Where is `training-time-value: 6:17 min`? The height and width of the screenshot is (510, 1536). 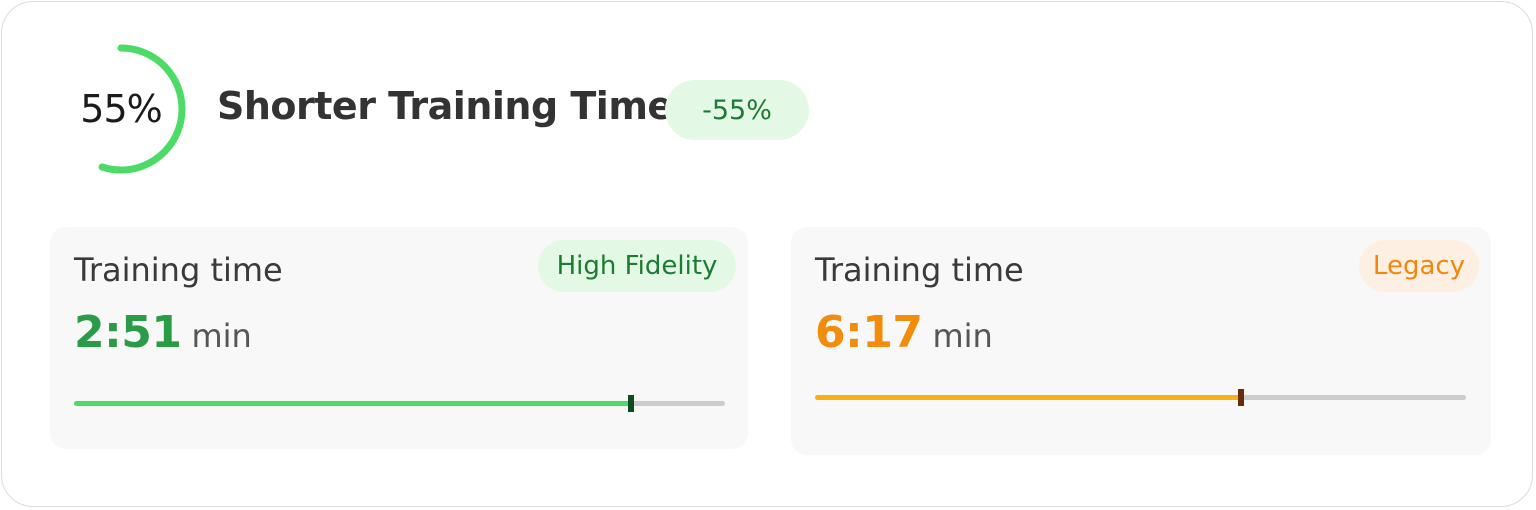
training-time-value: 6:17 min is located at coordinates (904, 332).